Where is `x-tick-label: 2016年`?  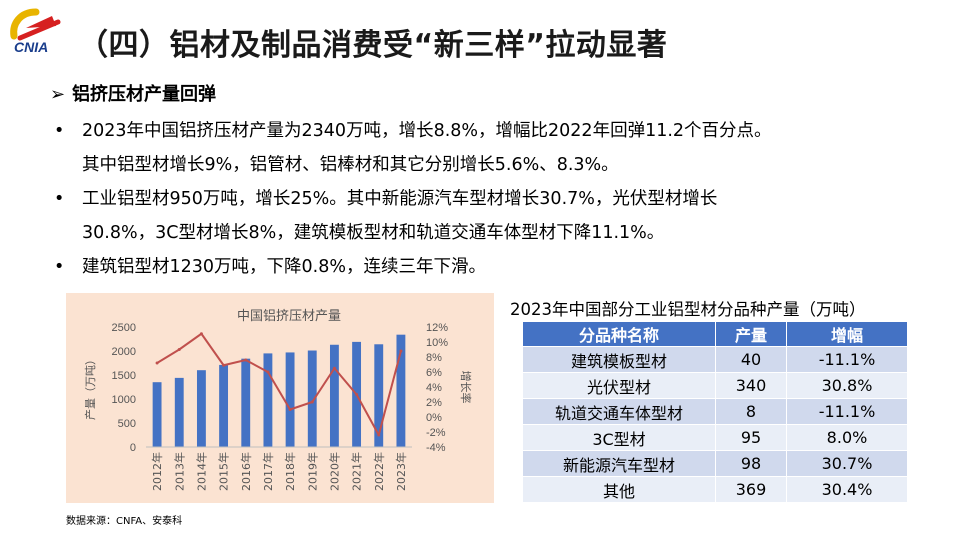
x-tick-label: 2016年 is located at coordinates (246, 471).